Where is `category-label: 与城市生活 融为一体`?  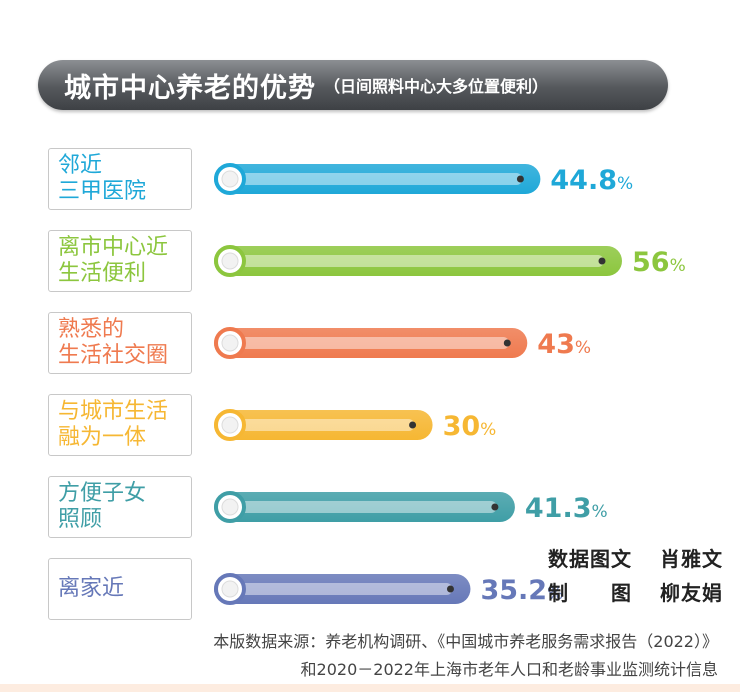 category-label: 与城市生活 融为一体 is located at coordinates (113, 424).